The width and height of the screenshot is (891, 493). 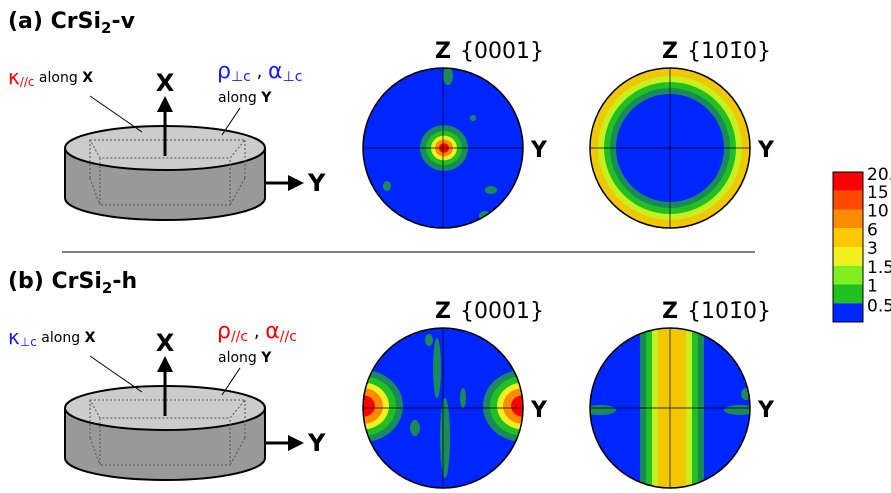 I want to click on rho-alpha-label: ρ//c , α//c, so click(x=257, y=332).